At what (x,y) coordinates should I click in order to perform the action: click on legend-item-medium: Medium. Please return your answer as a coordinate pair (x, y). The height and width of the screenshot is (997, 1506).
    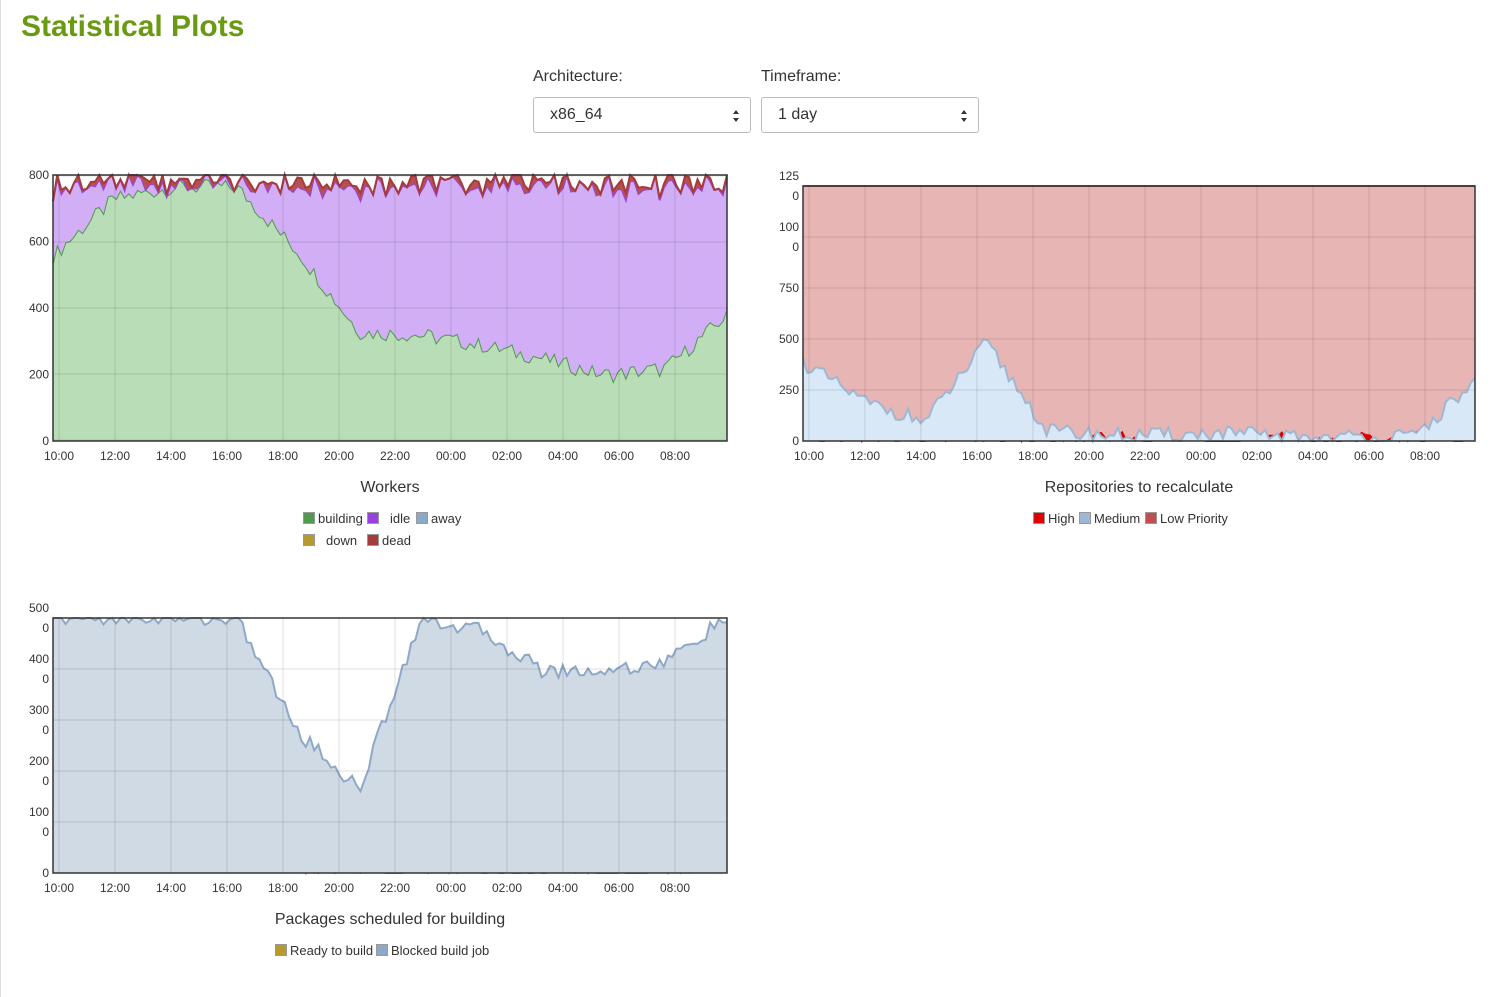
    Looking at the image, I should click on (1109, 518).